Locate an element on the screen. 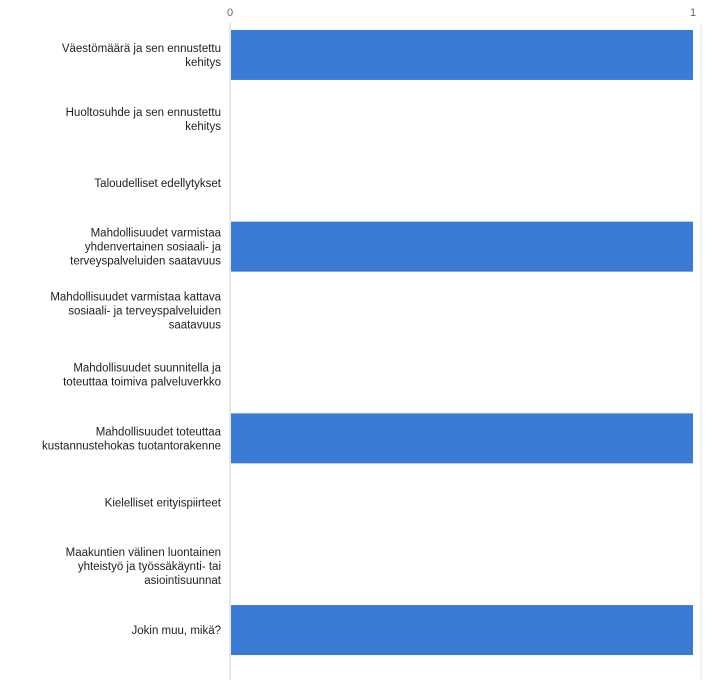  x-tick-label: 1 is located at coordinates (693, 13).